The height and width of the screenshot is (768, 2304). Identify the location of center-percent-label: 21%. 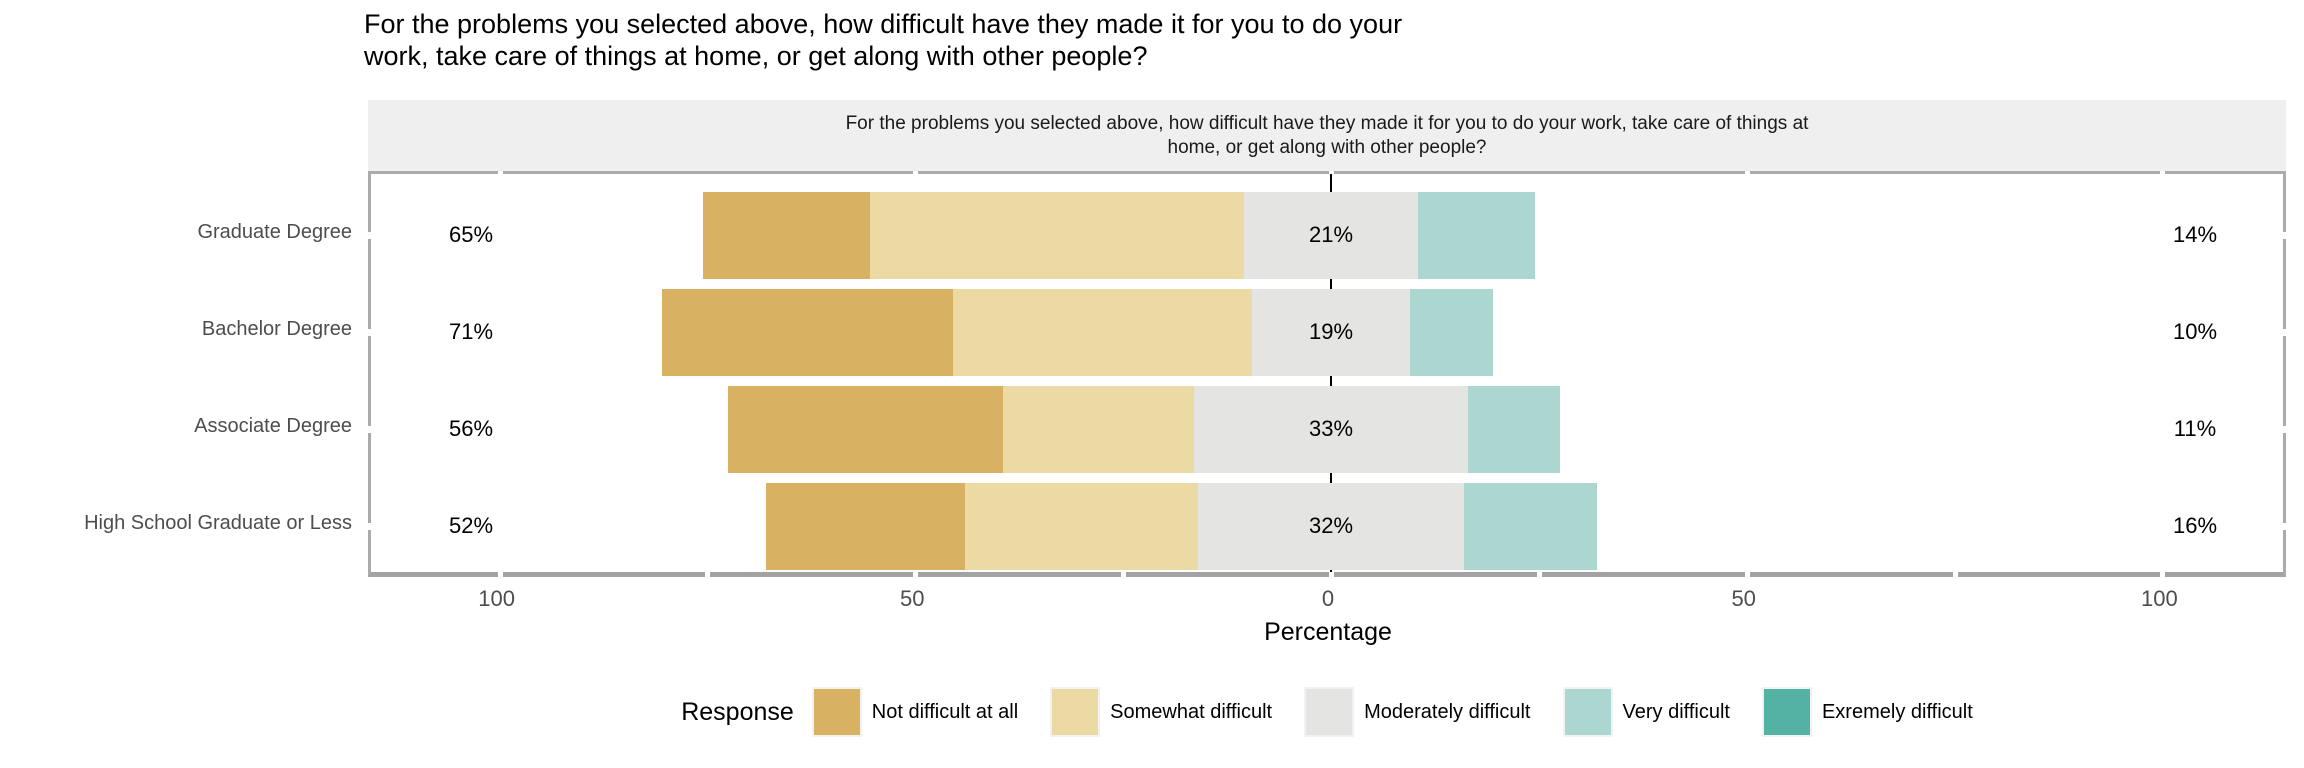
(1331, 234).